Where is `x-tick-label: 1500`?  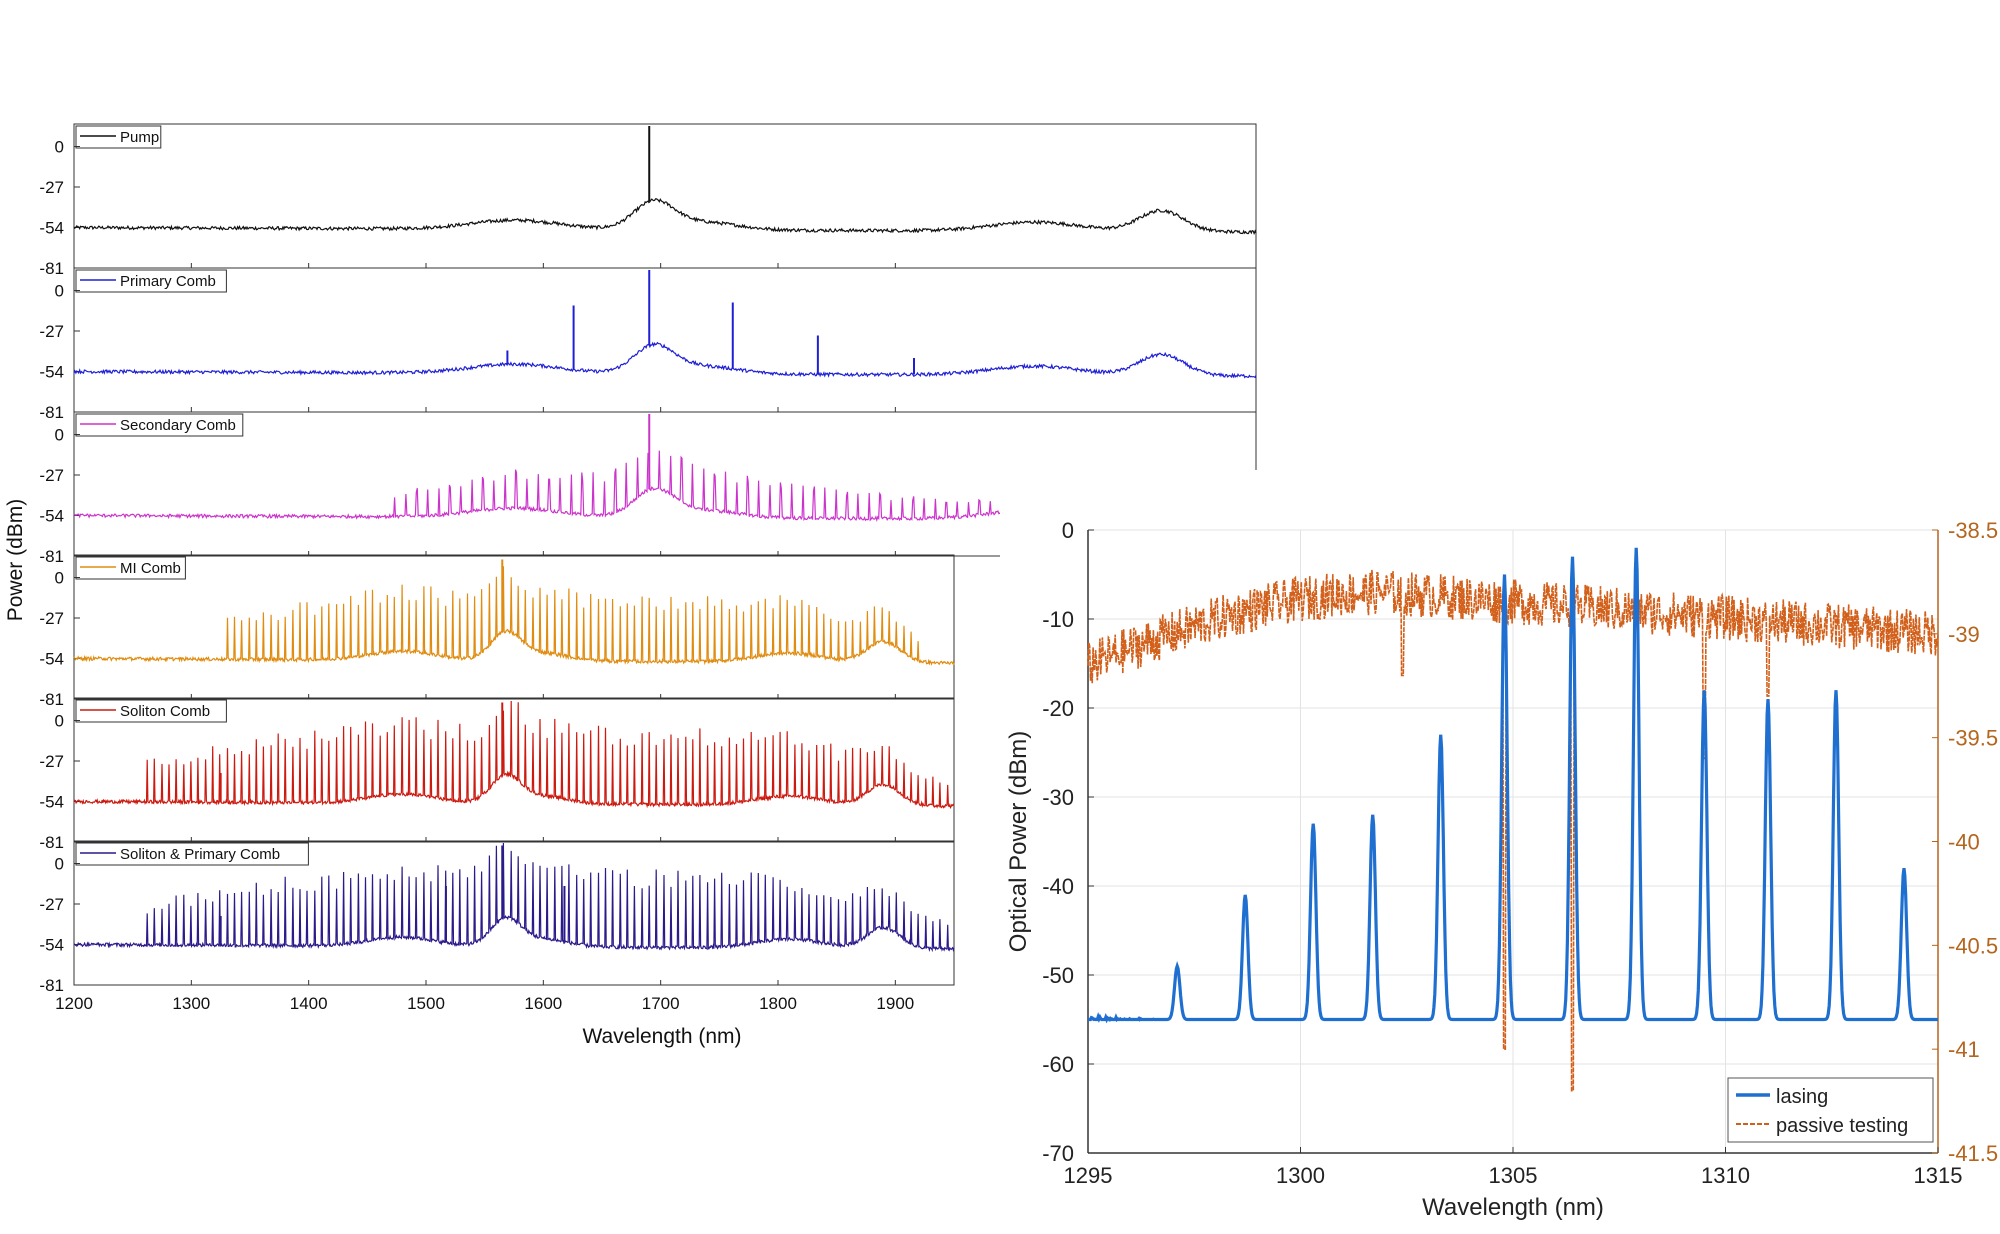
x-tick-label: 1500 is located at coordinates (426, 1003).